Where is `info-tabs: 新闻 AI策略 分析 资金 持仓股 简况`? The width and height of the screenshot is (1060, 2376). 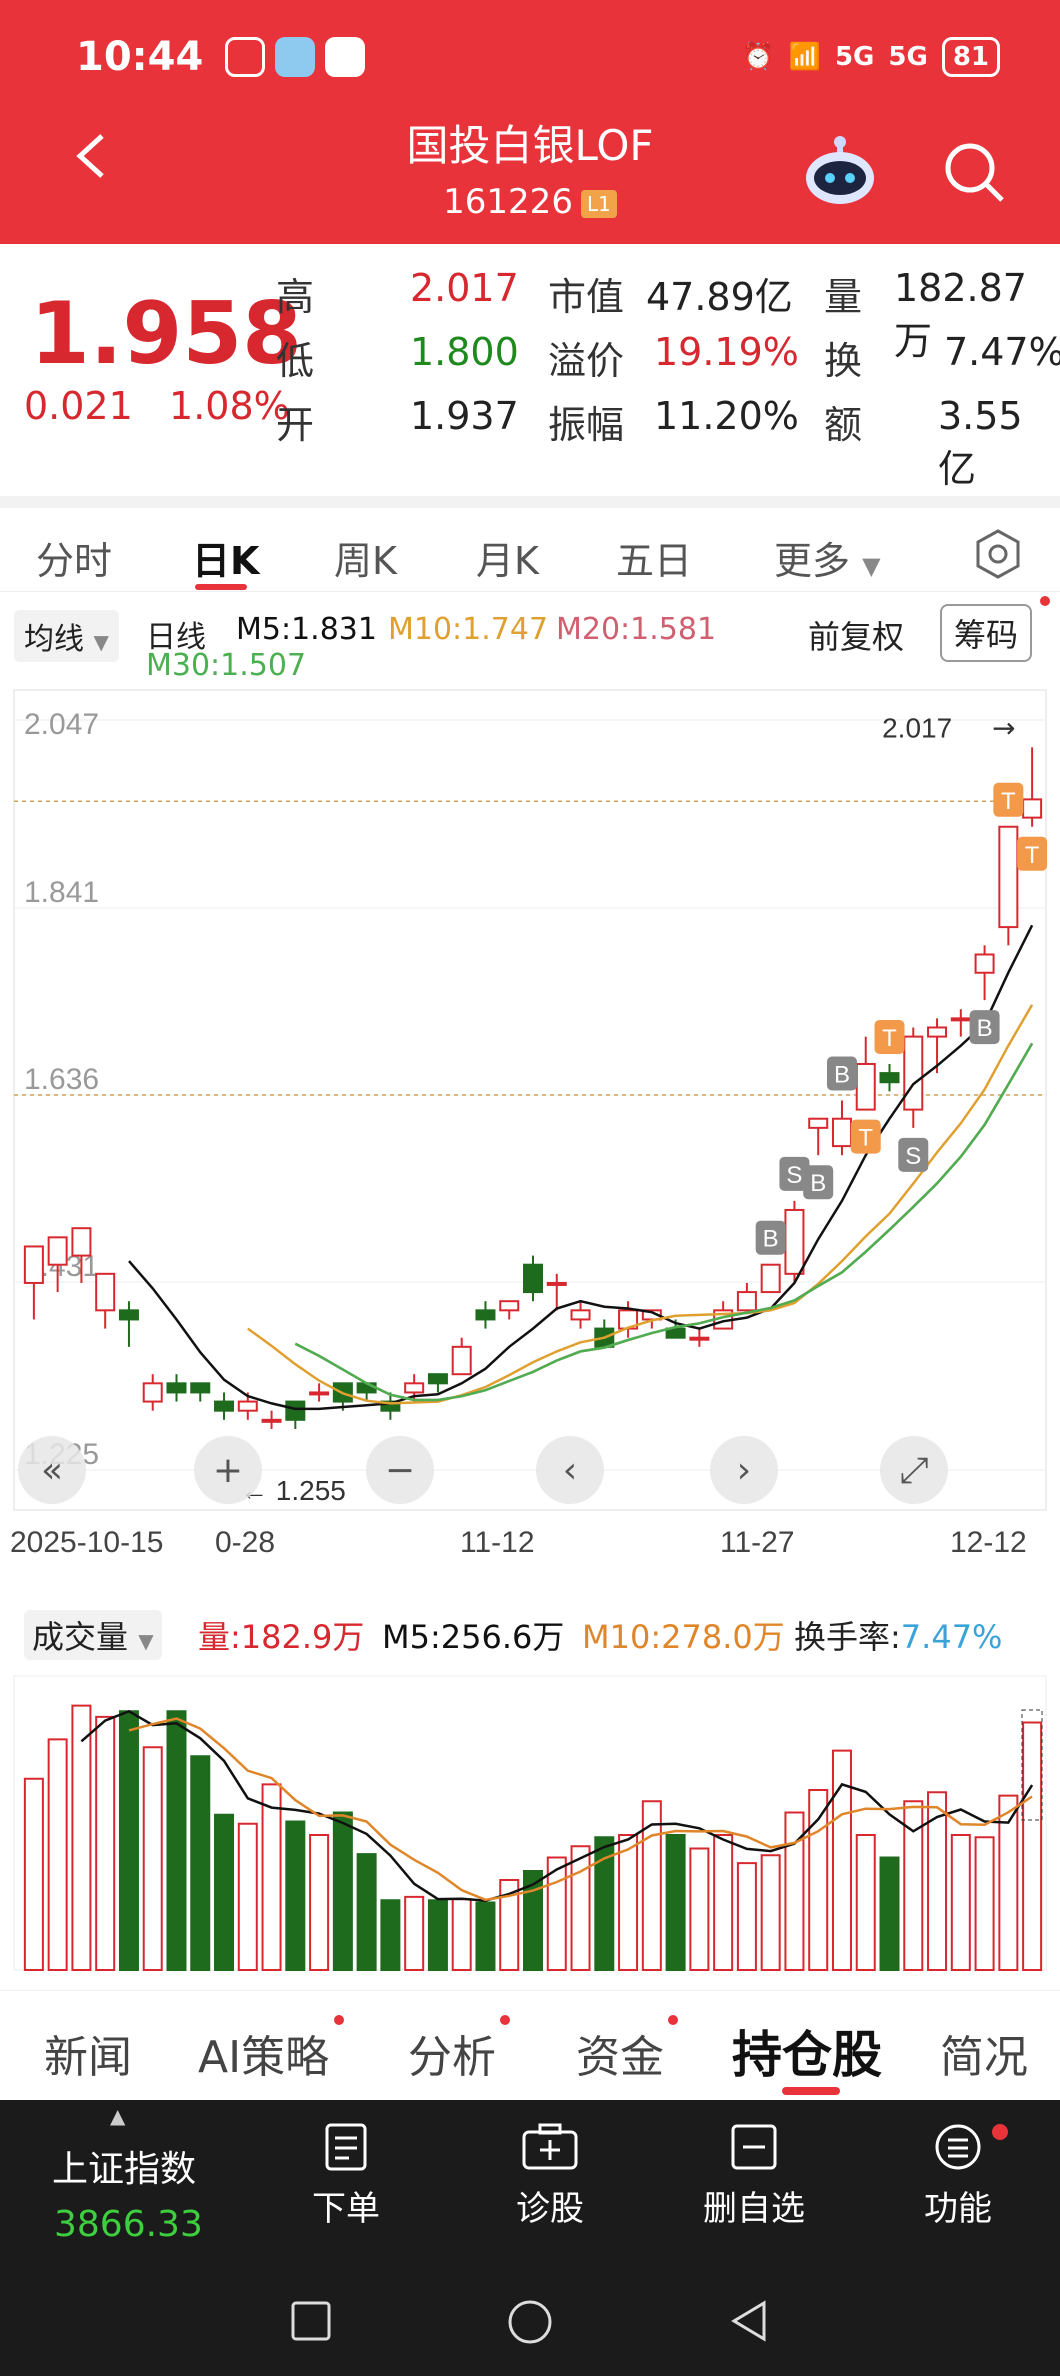
info-tabs: 新闻 AI策略 分析 资金 持仓股 简况 is located at coordinates (530, 2045).